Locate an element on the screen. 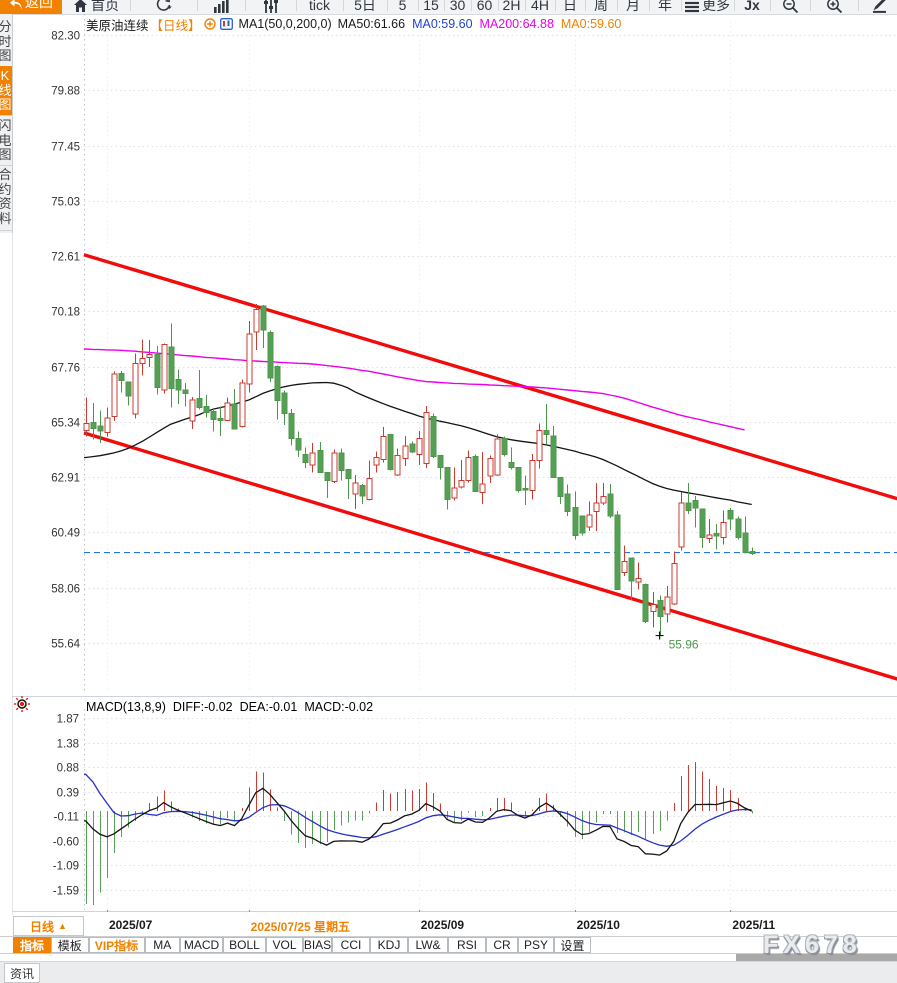 This screenshot has height=983, width=897. toolbar-item-tick: tick is located at coordinates (319, 7).